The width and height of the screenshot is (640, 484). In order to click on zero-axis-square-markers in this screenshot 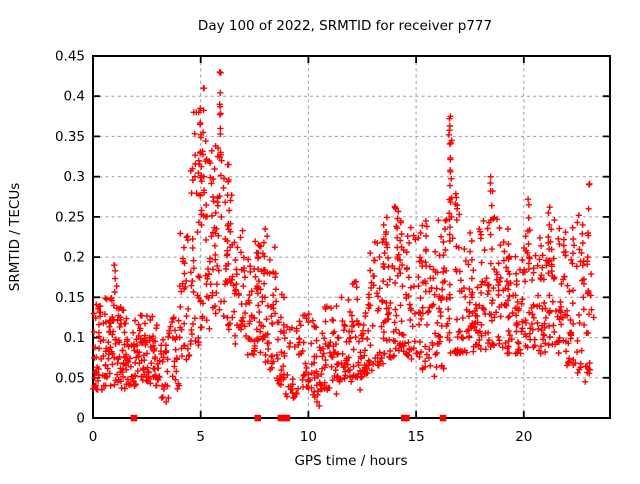, I will do `click(288, 418)`.